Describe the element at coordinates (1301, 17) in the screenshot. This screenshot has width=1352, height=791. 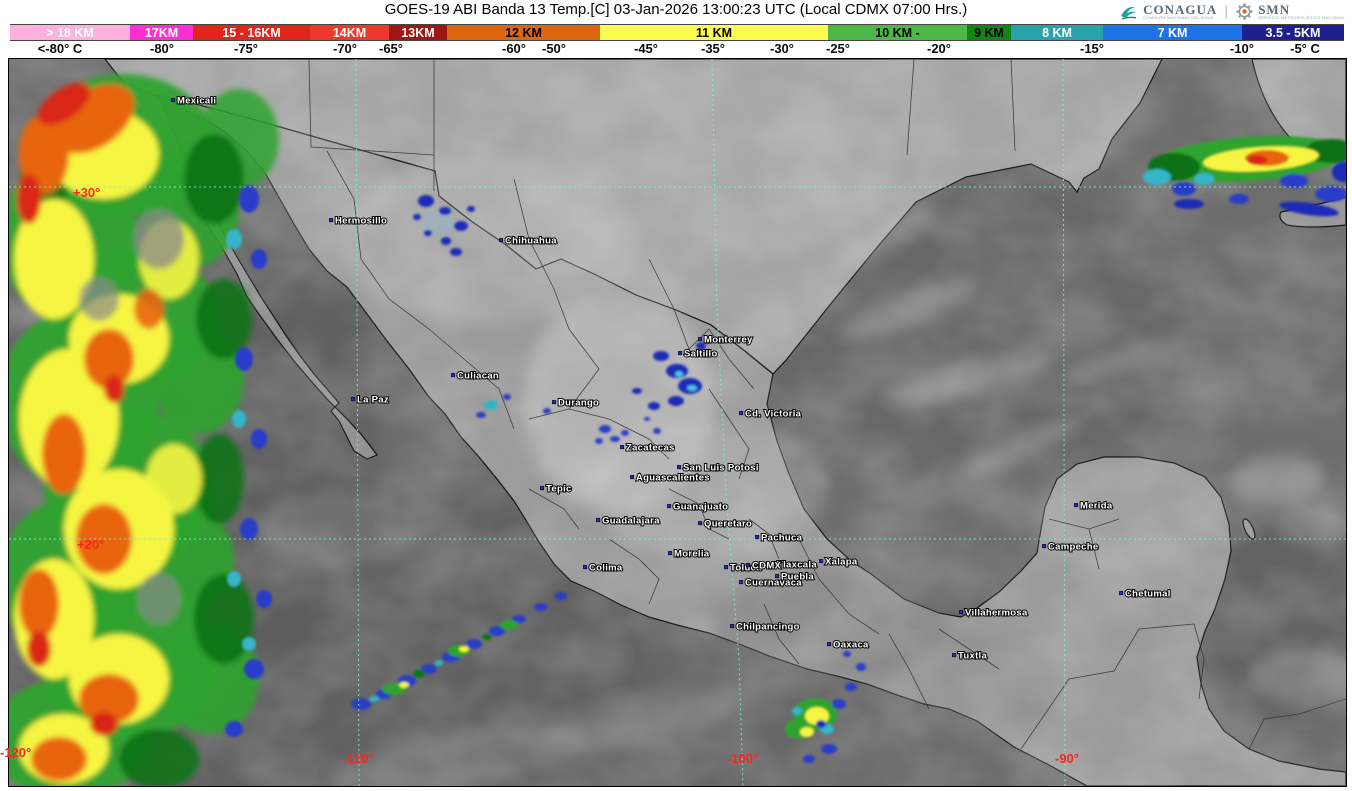
I see `smn-subtitle: SERVICIO METEOROLÓGICO NACIONAL` at that location.